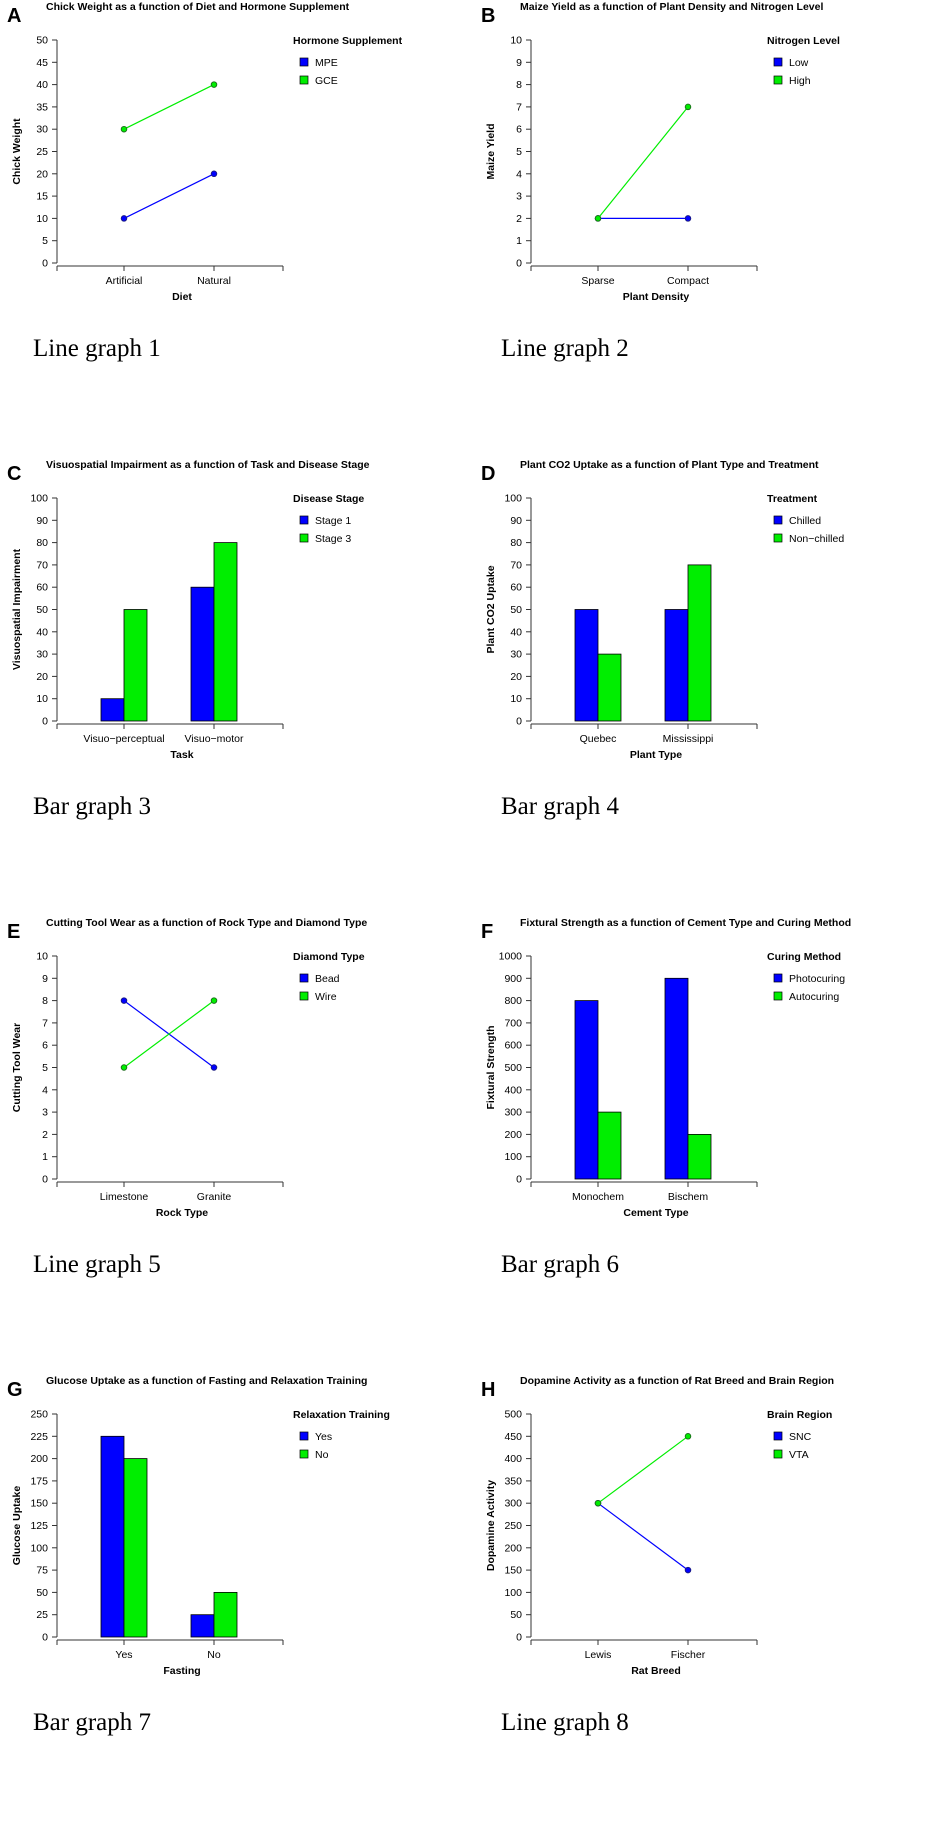 This screenshot has width=949, height=1832. I want to click on legend-title: Curing Method, so click(804, 957).